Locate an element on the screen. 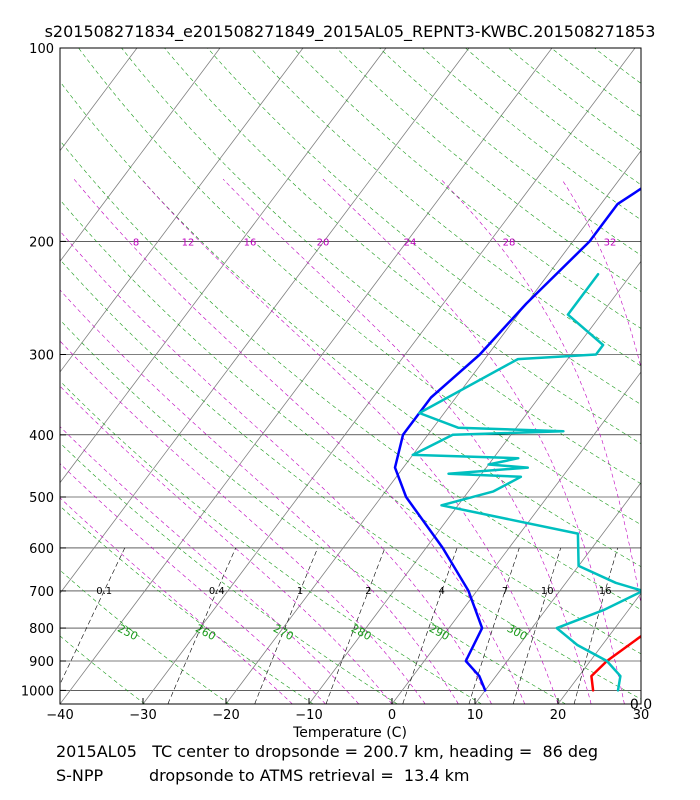  y-tick-label: 800 is located at coordinates (41, 629).